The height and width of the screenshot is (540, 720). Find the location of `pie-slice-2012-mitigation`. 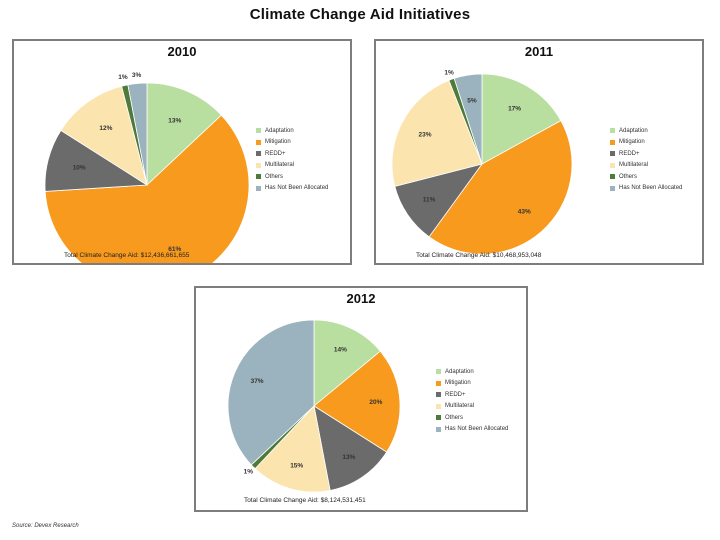

pie-slice-2012-mitigation is located at coordinates (357, 401).